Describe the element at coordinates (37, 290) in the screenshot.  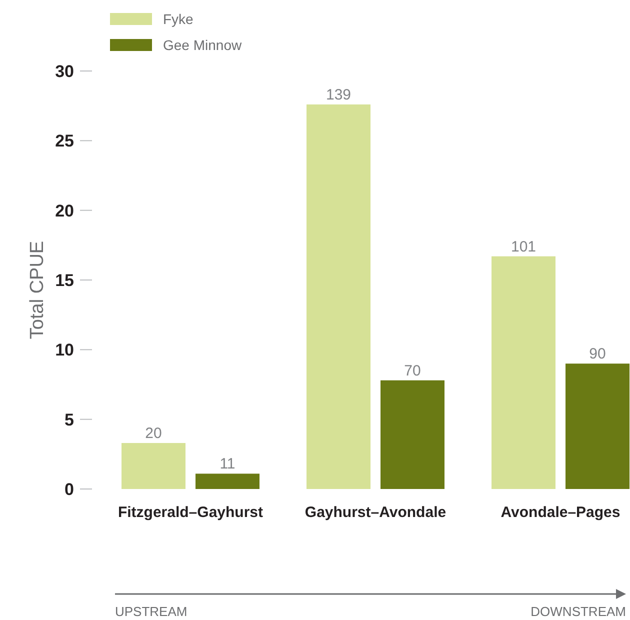
I see `y-axis-title: Total CPUE` at that location.